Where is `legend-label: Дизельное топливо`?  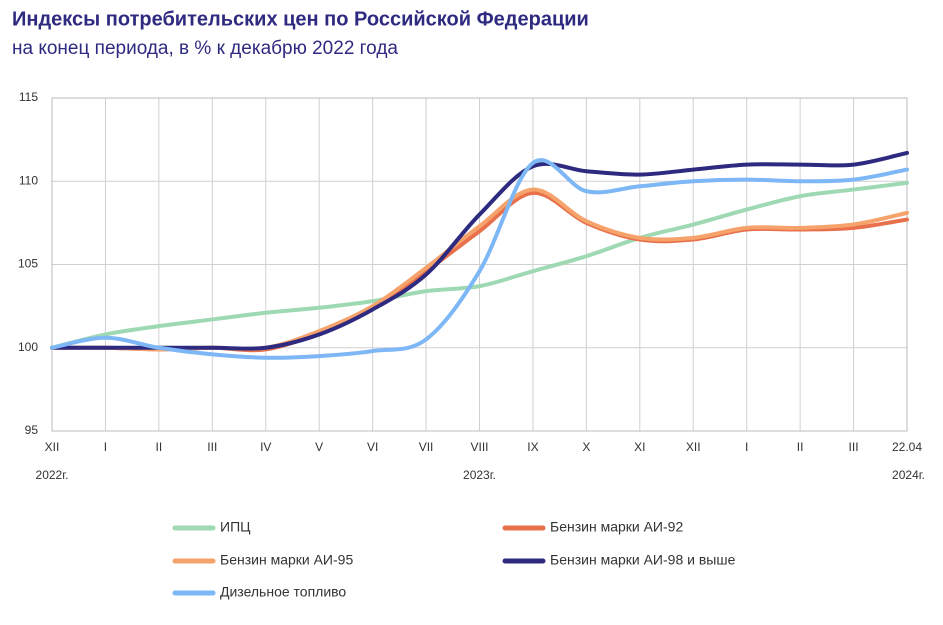 legend-label: Дизельное топливо is located at coordinates (283, 592).